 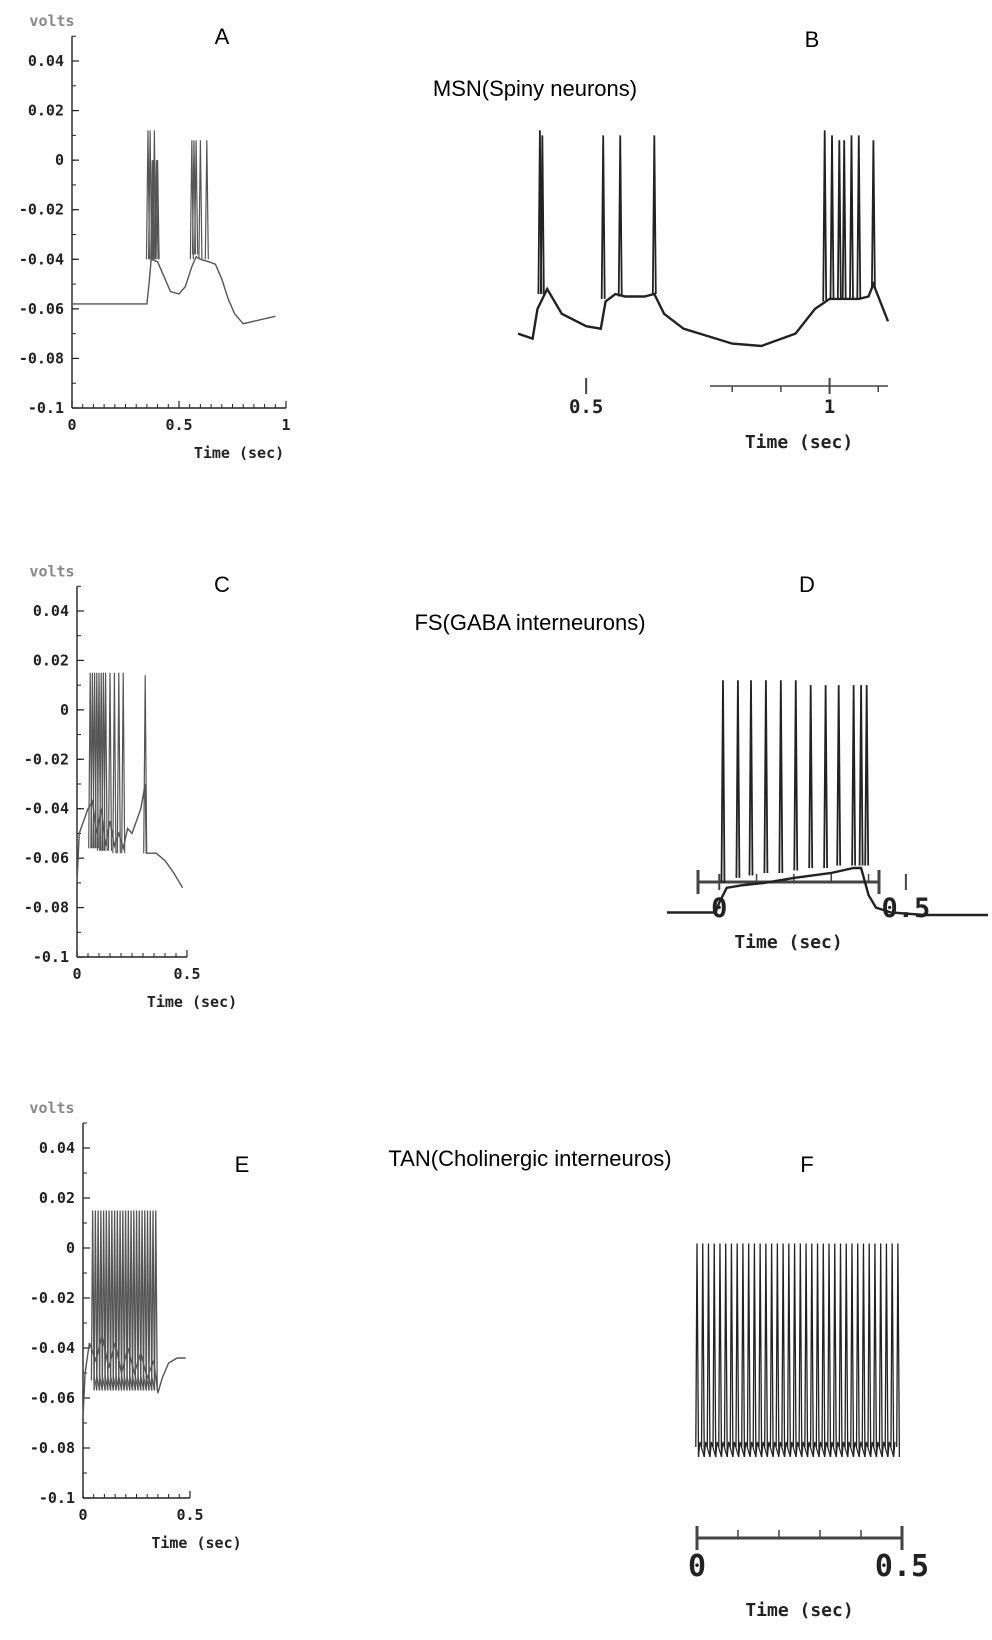 What do you see at coordinates (829, 407) in the screenshot?
I see `x-tick-label: 1` at bounding box center [829, 407].